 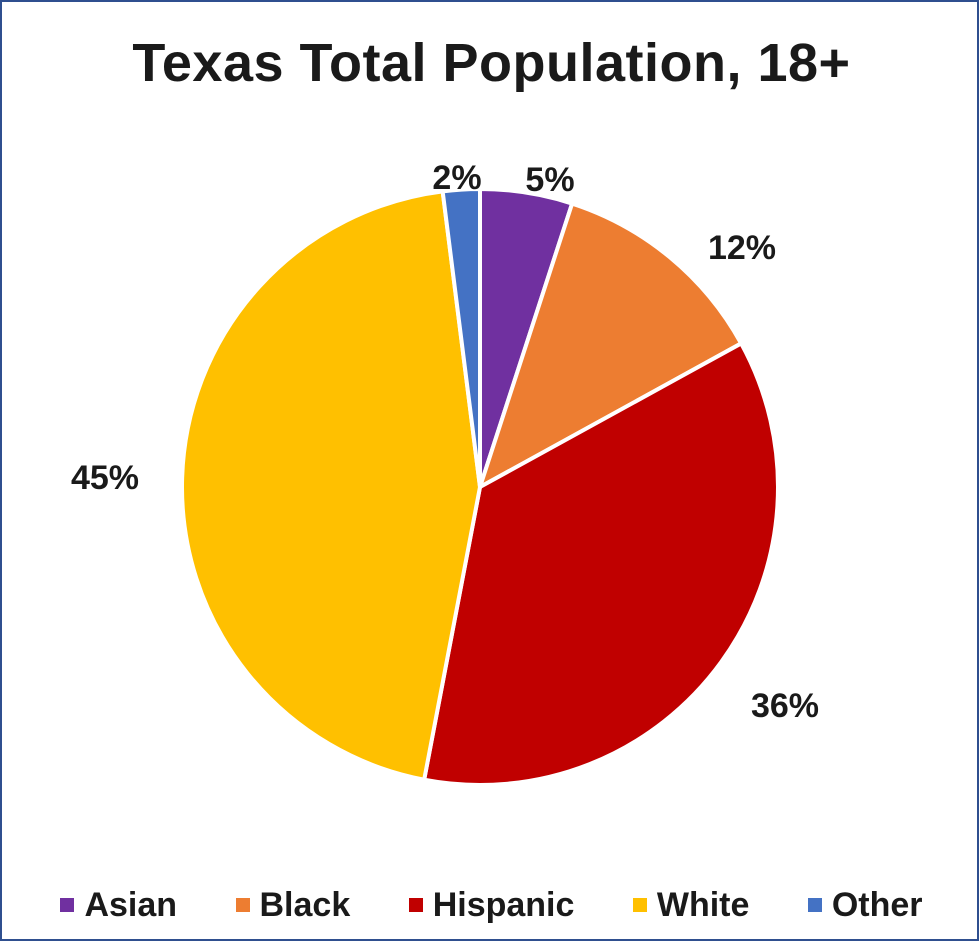 What do you see at coordinates (491, 63) in the screenshot?
I see `chart-title: Texas Total Population, 18+` at bounding box center [491, 63].